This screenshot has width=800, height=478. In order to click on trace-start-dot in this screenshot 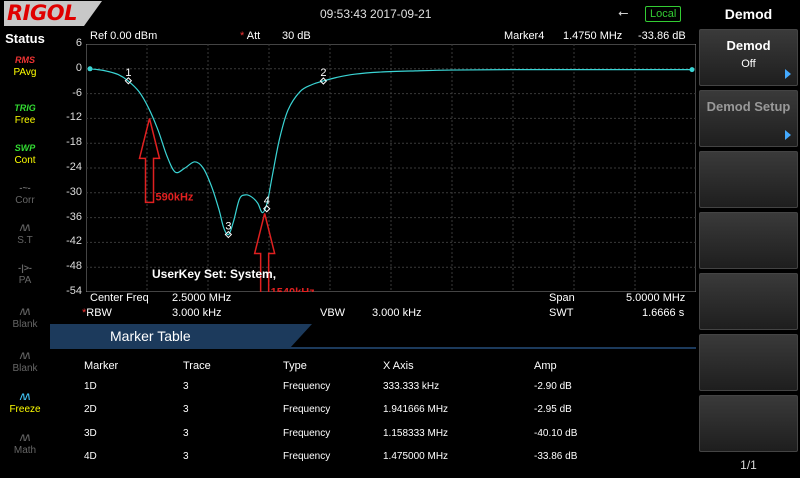, I will do `click(90, 69)`.